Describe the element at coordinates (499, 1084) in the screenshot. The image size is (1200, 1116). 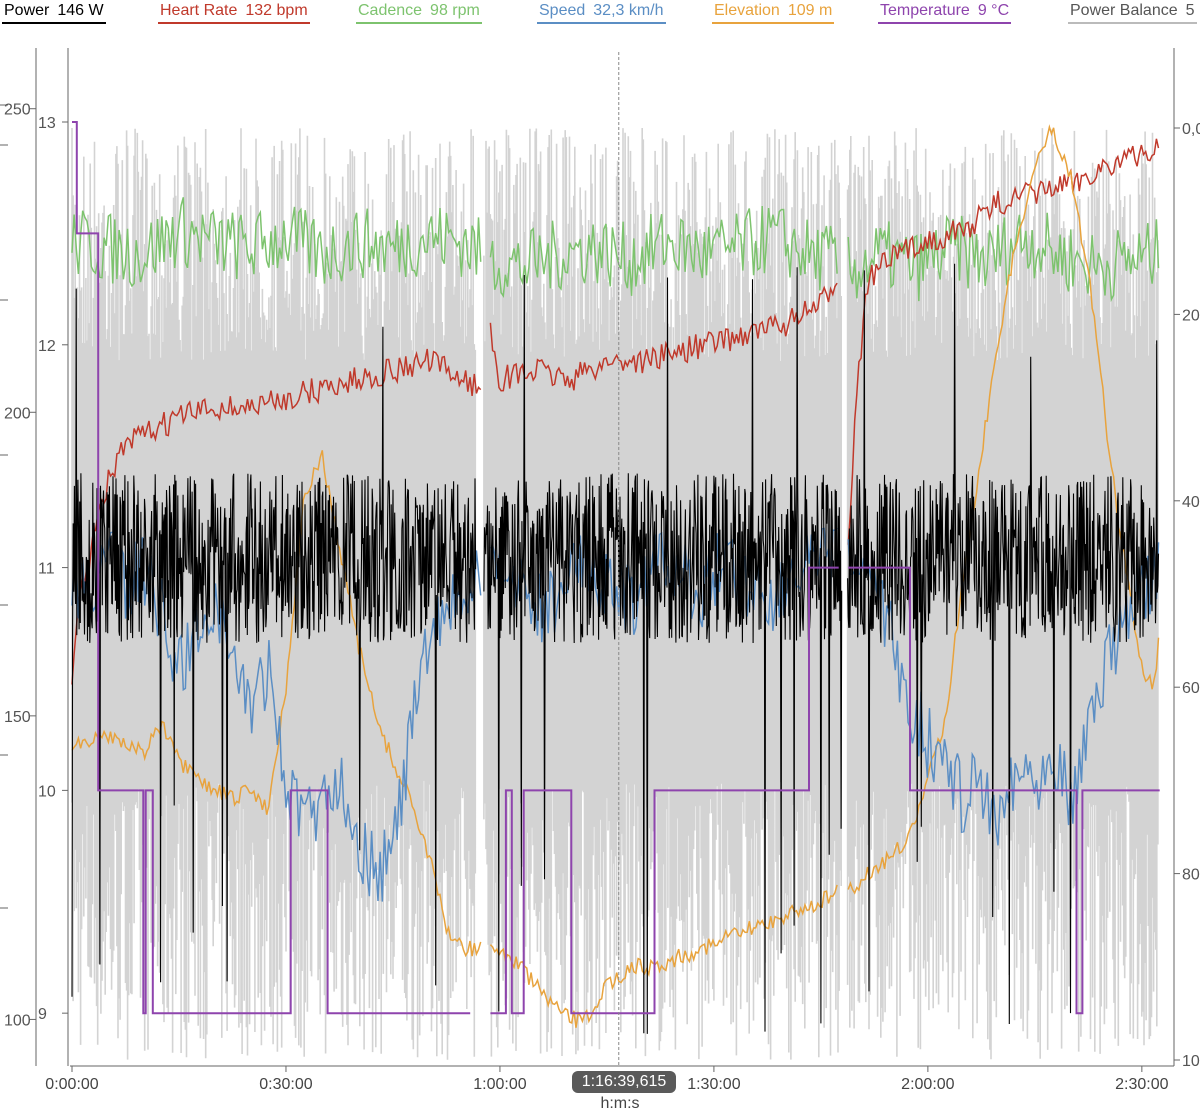
I see `x-axis-tick-label: 1:00:00` at that location.